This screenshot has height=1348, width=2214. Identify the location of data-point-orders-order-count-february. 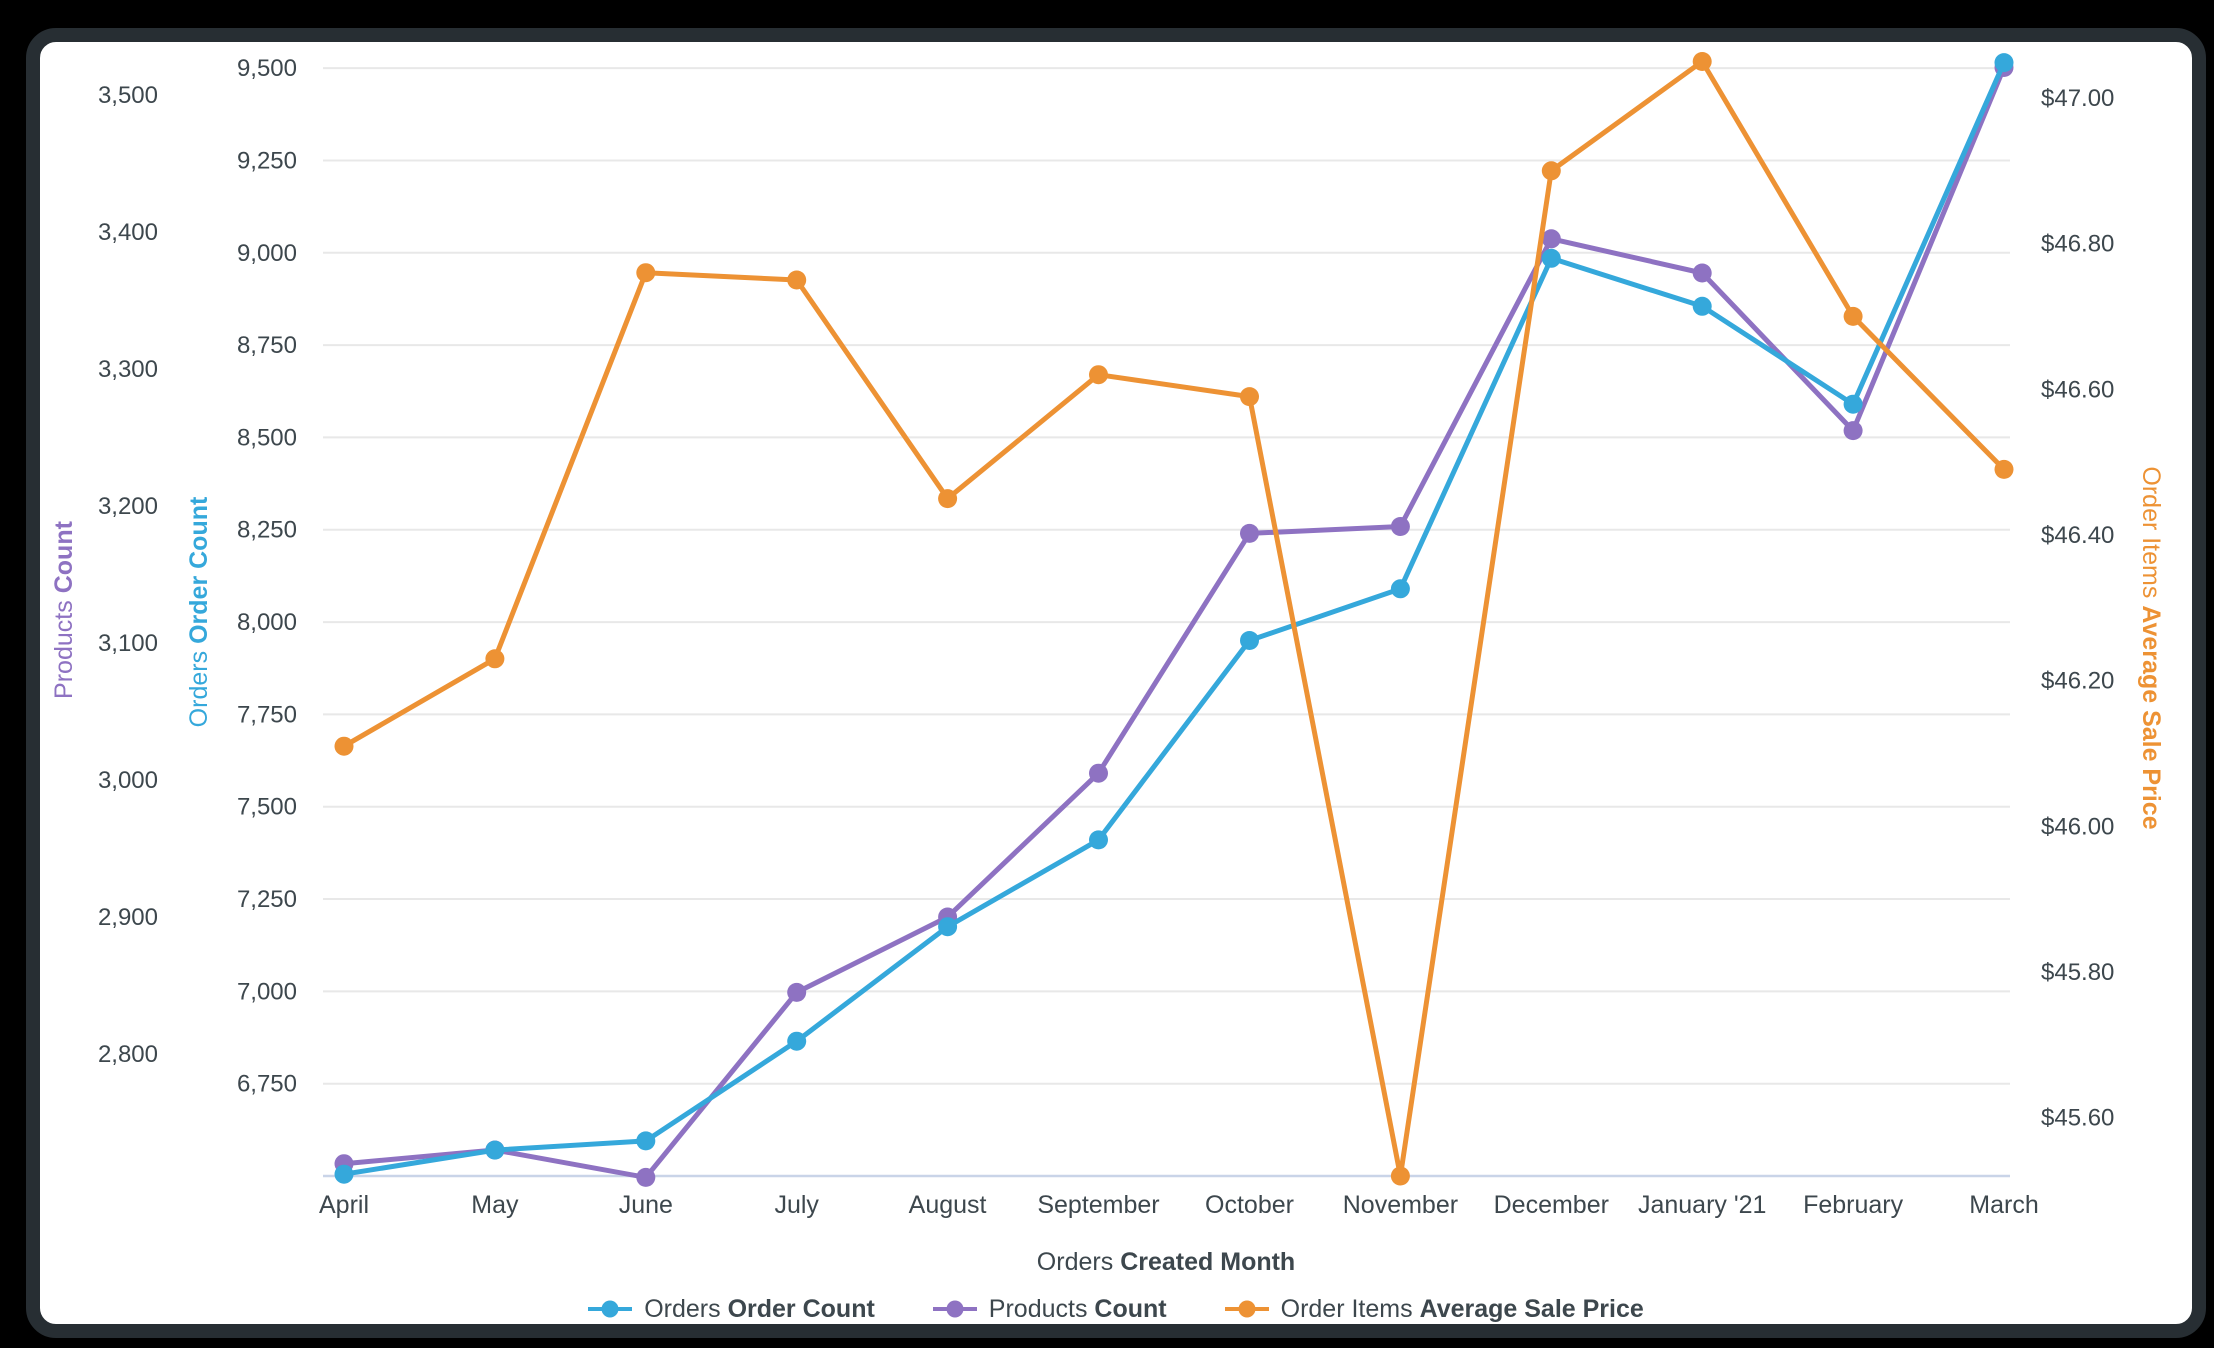
(1853, 404).